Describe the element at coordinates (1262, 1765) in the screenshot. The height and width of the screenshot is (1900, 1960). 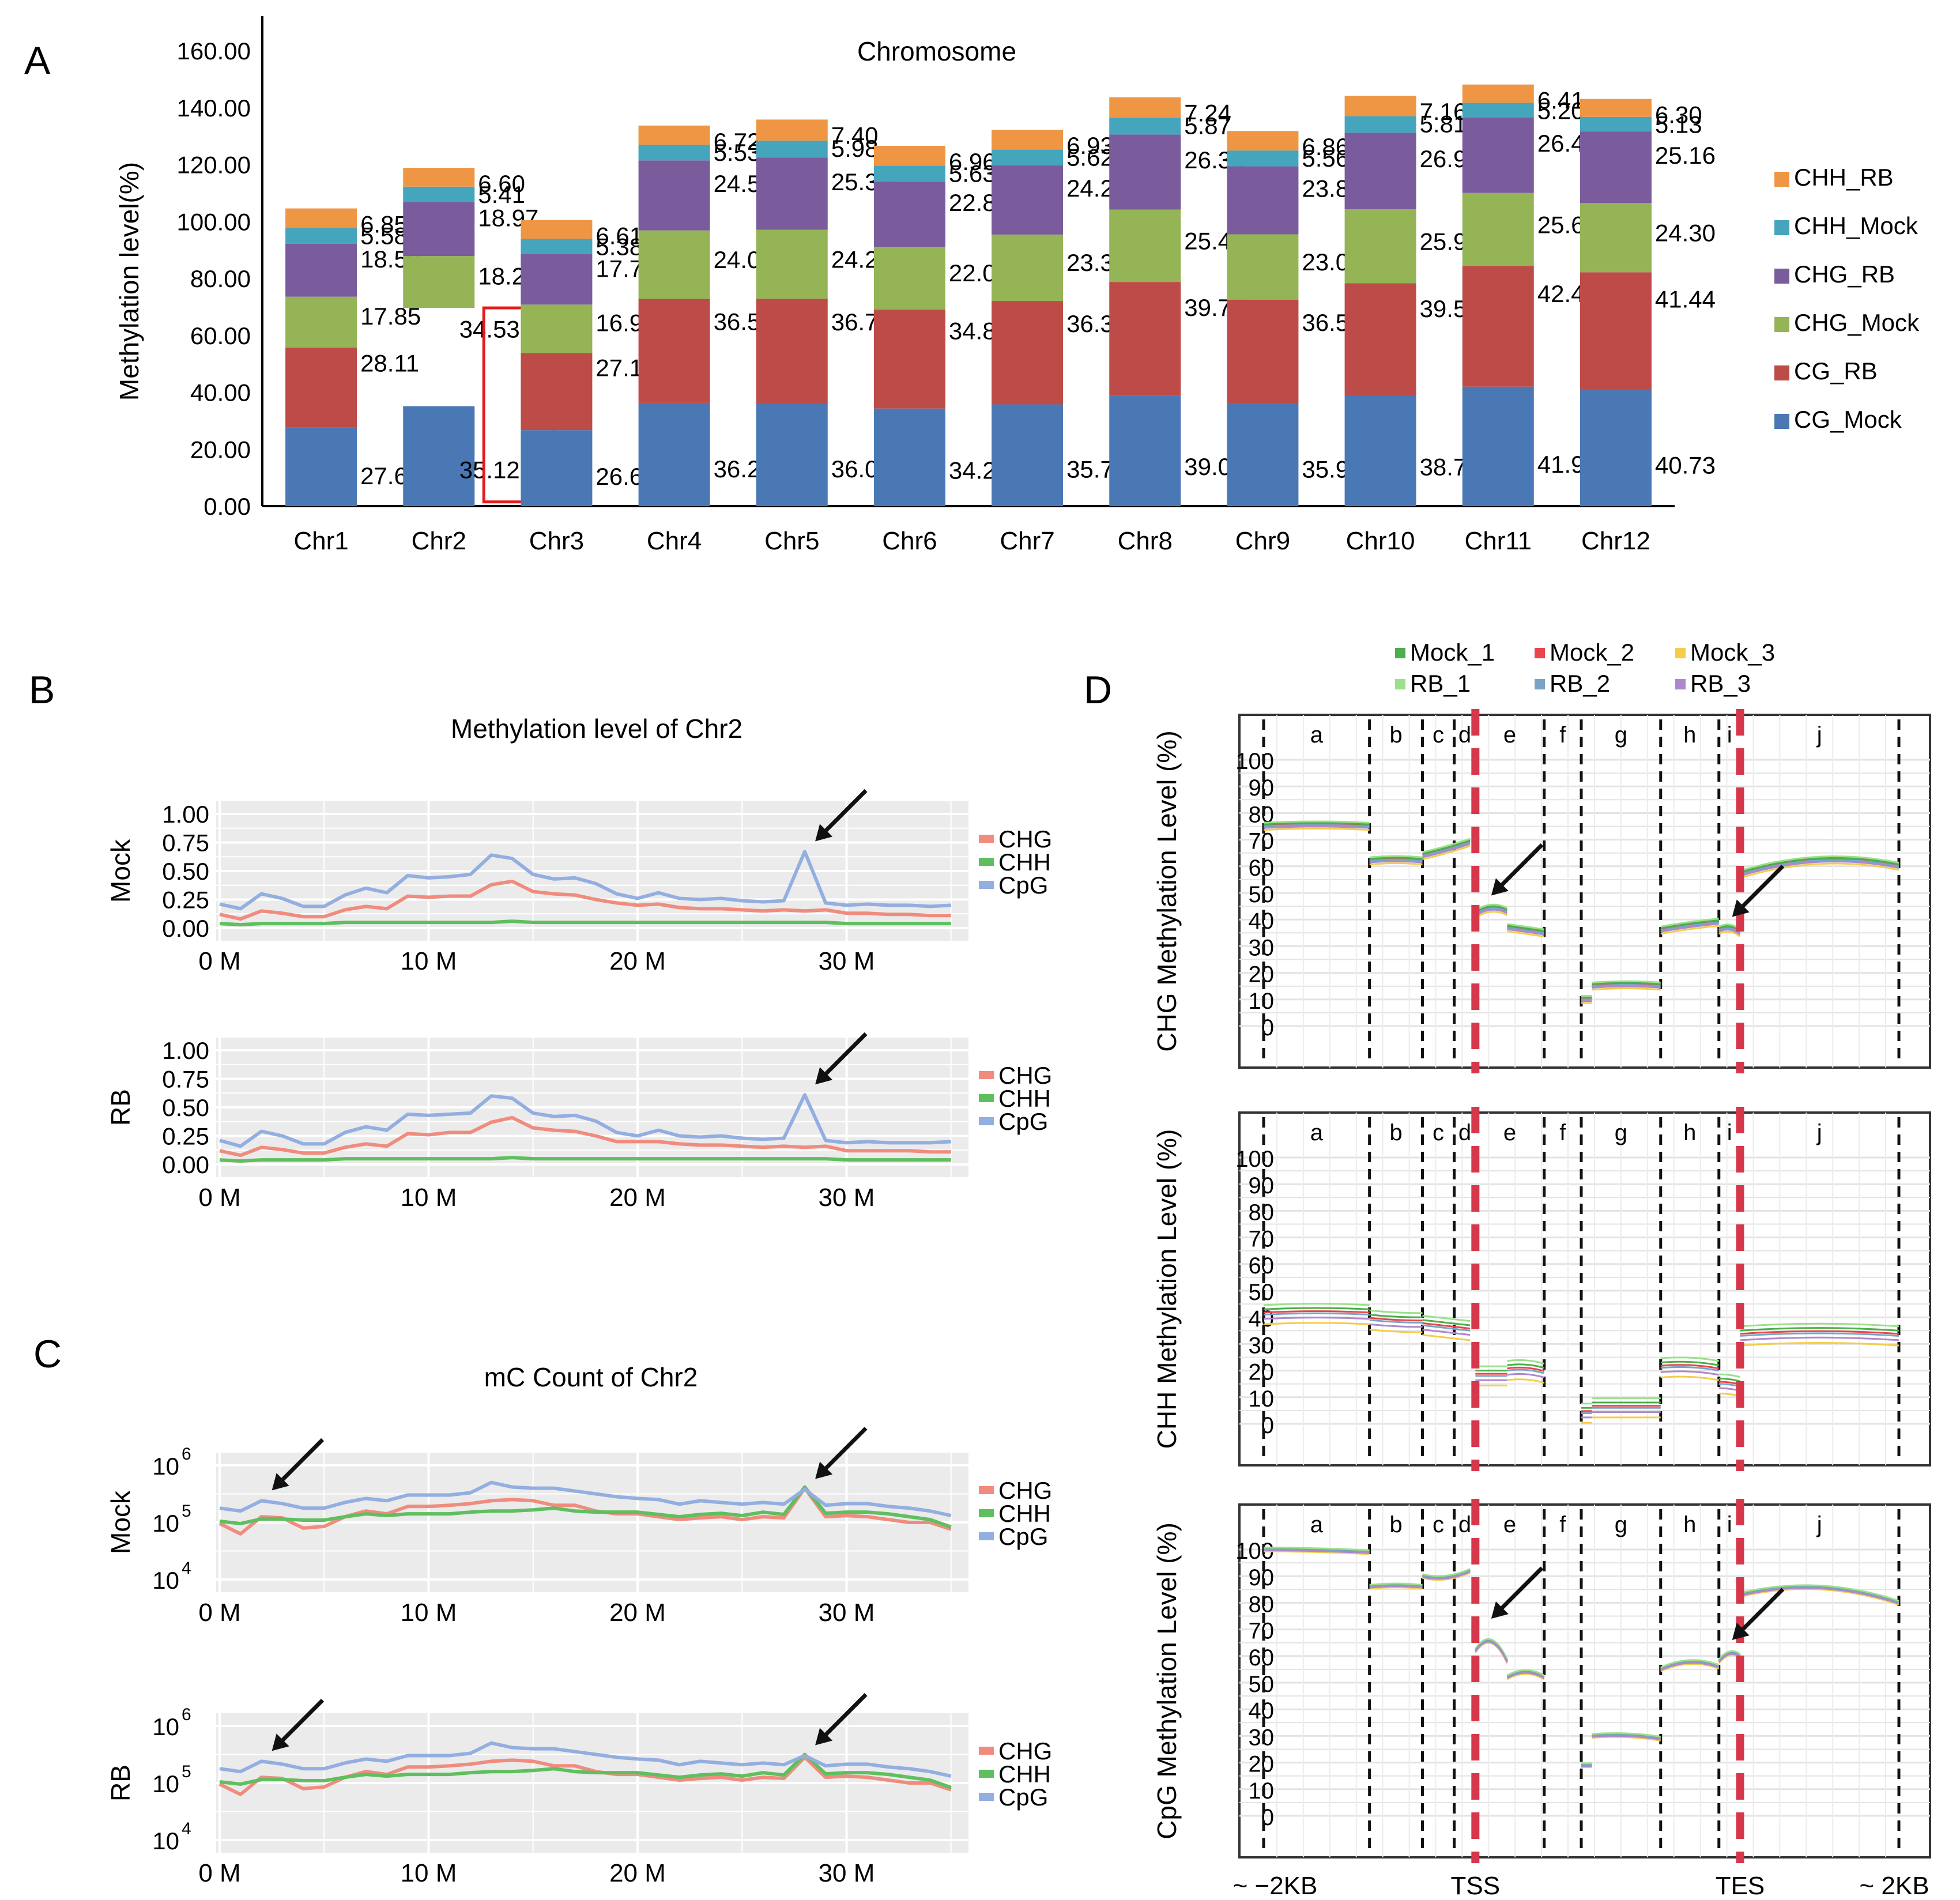
I see `y-tick-label: 20` at that location.